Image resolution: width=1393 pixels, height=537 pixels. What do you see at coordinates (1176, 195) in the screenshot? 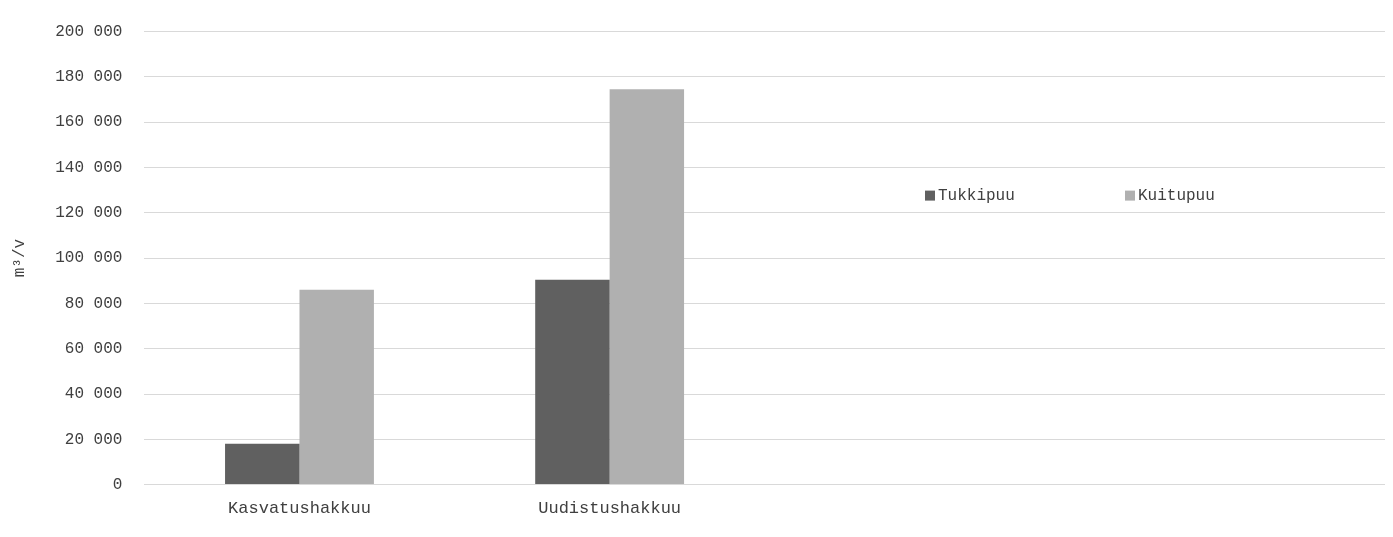
I see `legend-label: Kuitupuu` at bounding box center [1176, 195].